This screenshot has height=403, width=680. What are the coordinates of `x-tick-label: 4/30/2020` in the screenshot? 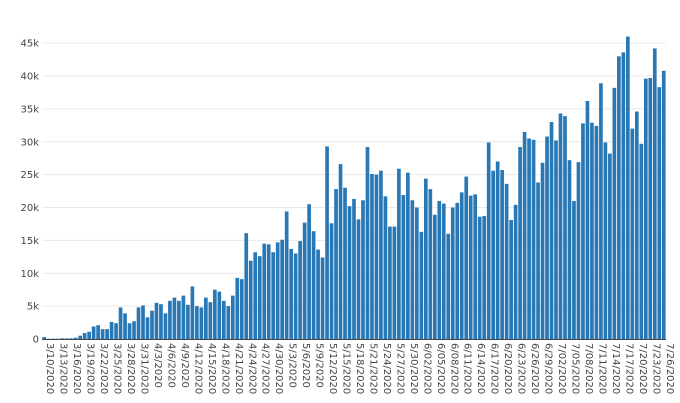 It's located at (278, 368).